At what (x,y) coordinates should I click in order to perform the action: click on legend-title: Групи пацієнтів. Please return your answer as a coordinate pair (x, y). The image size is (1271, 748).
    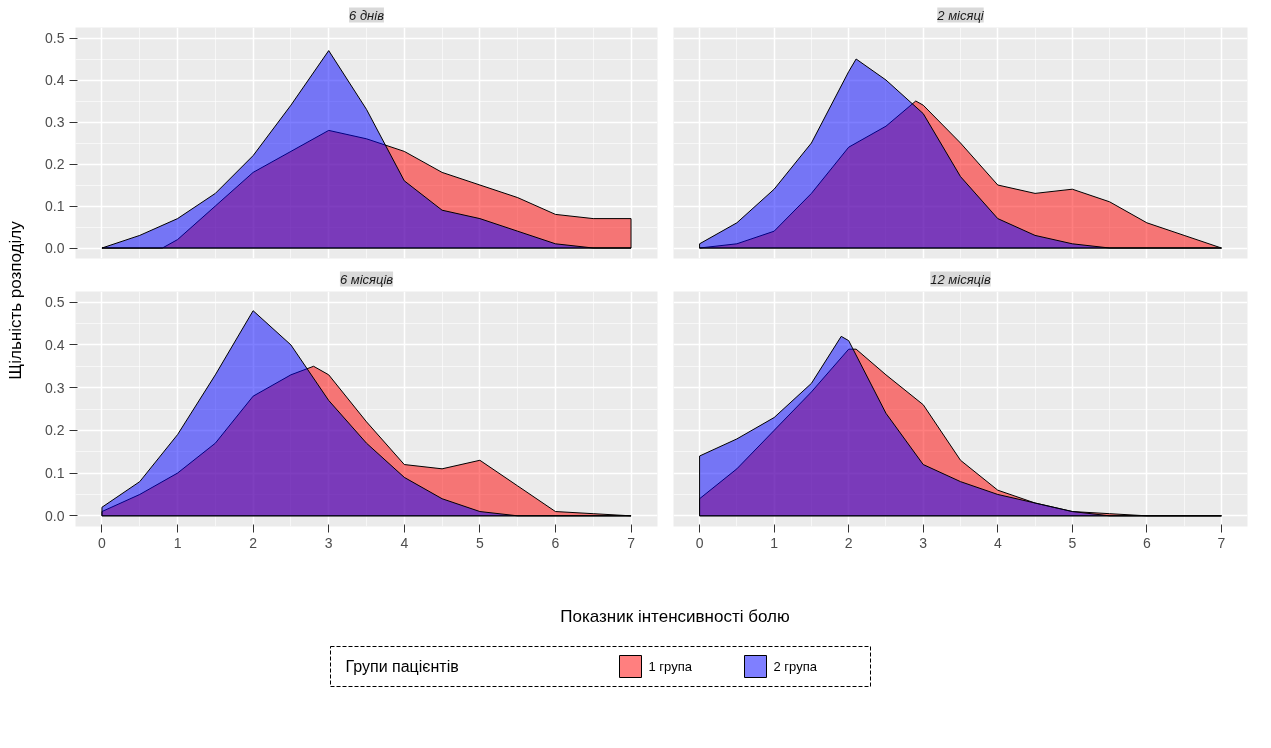
    Looking at the image, I should click on (402, 666).